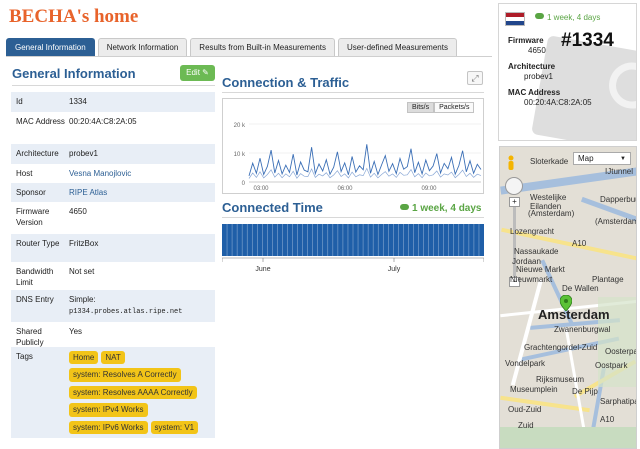 The image size is (640, 449). What do you see at coordinates (514, 186) in the screenshot?
I see `pan-control-icon` at bounding box center [514, 186].